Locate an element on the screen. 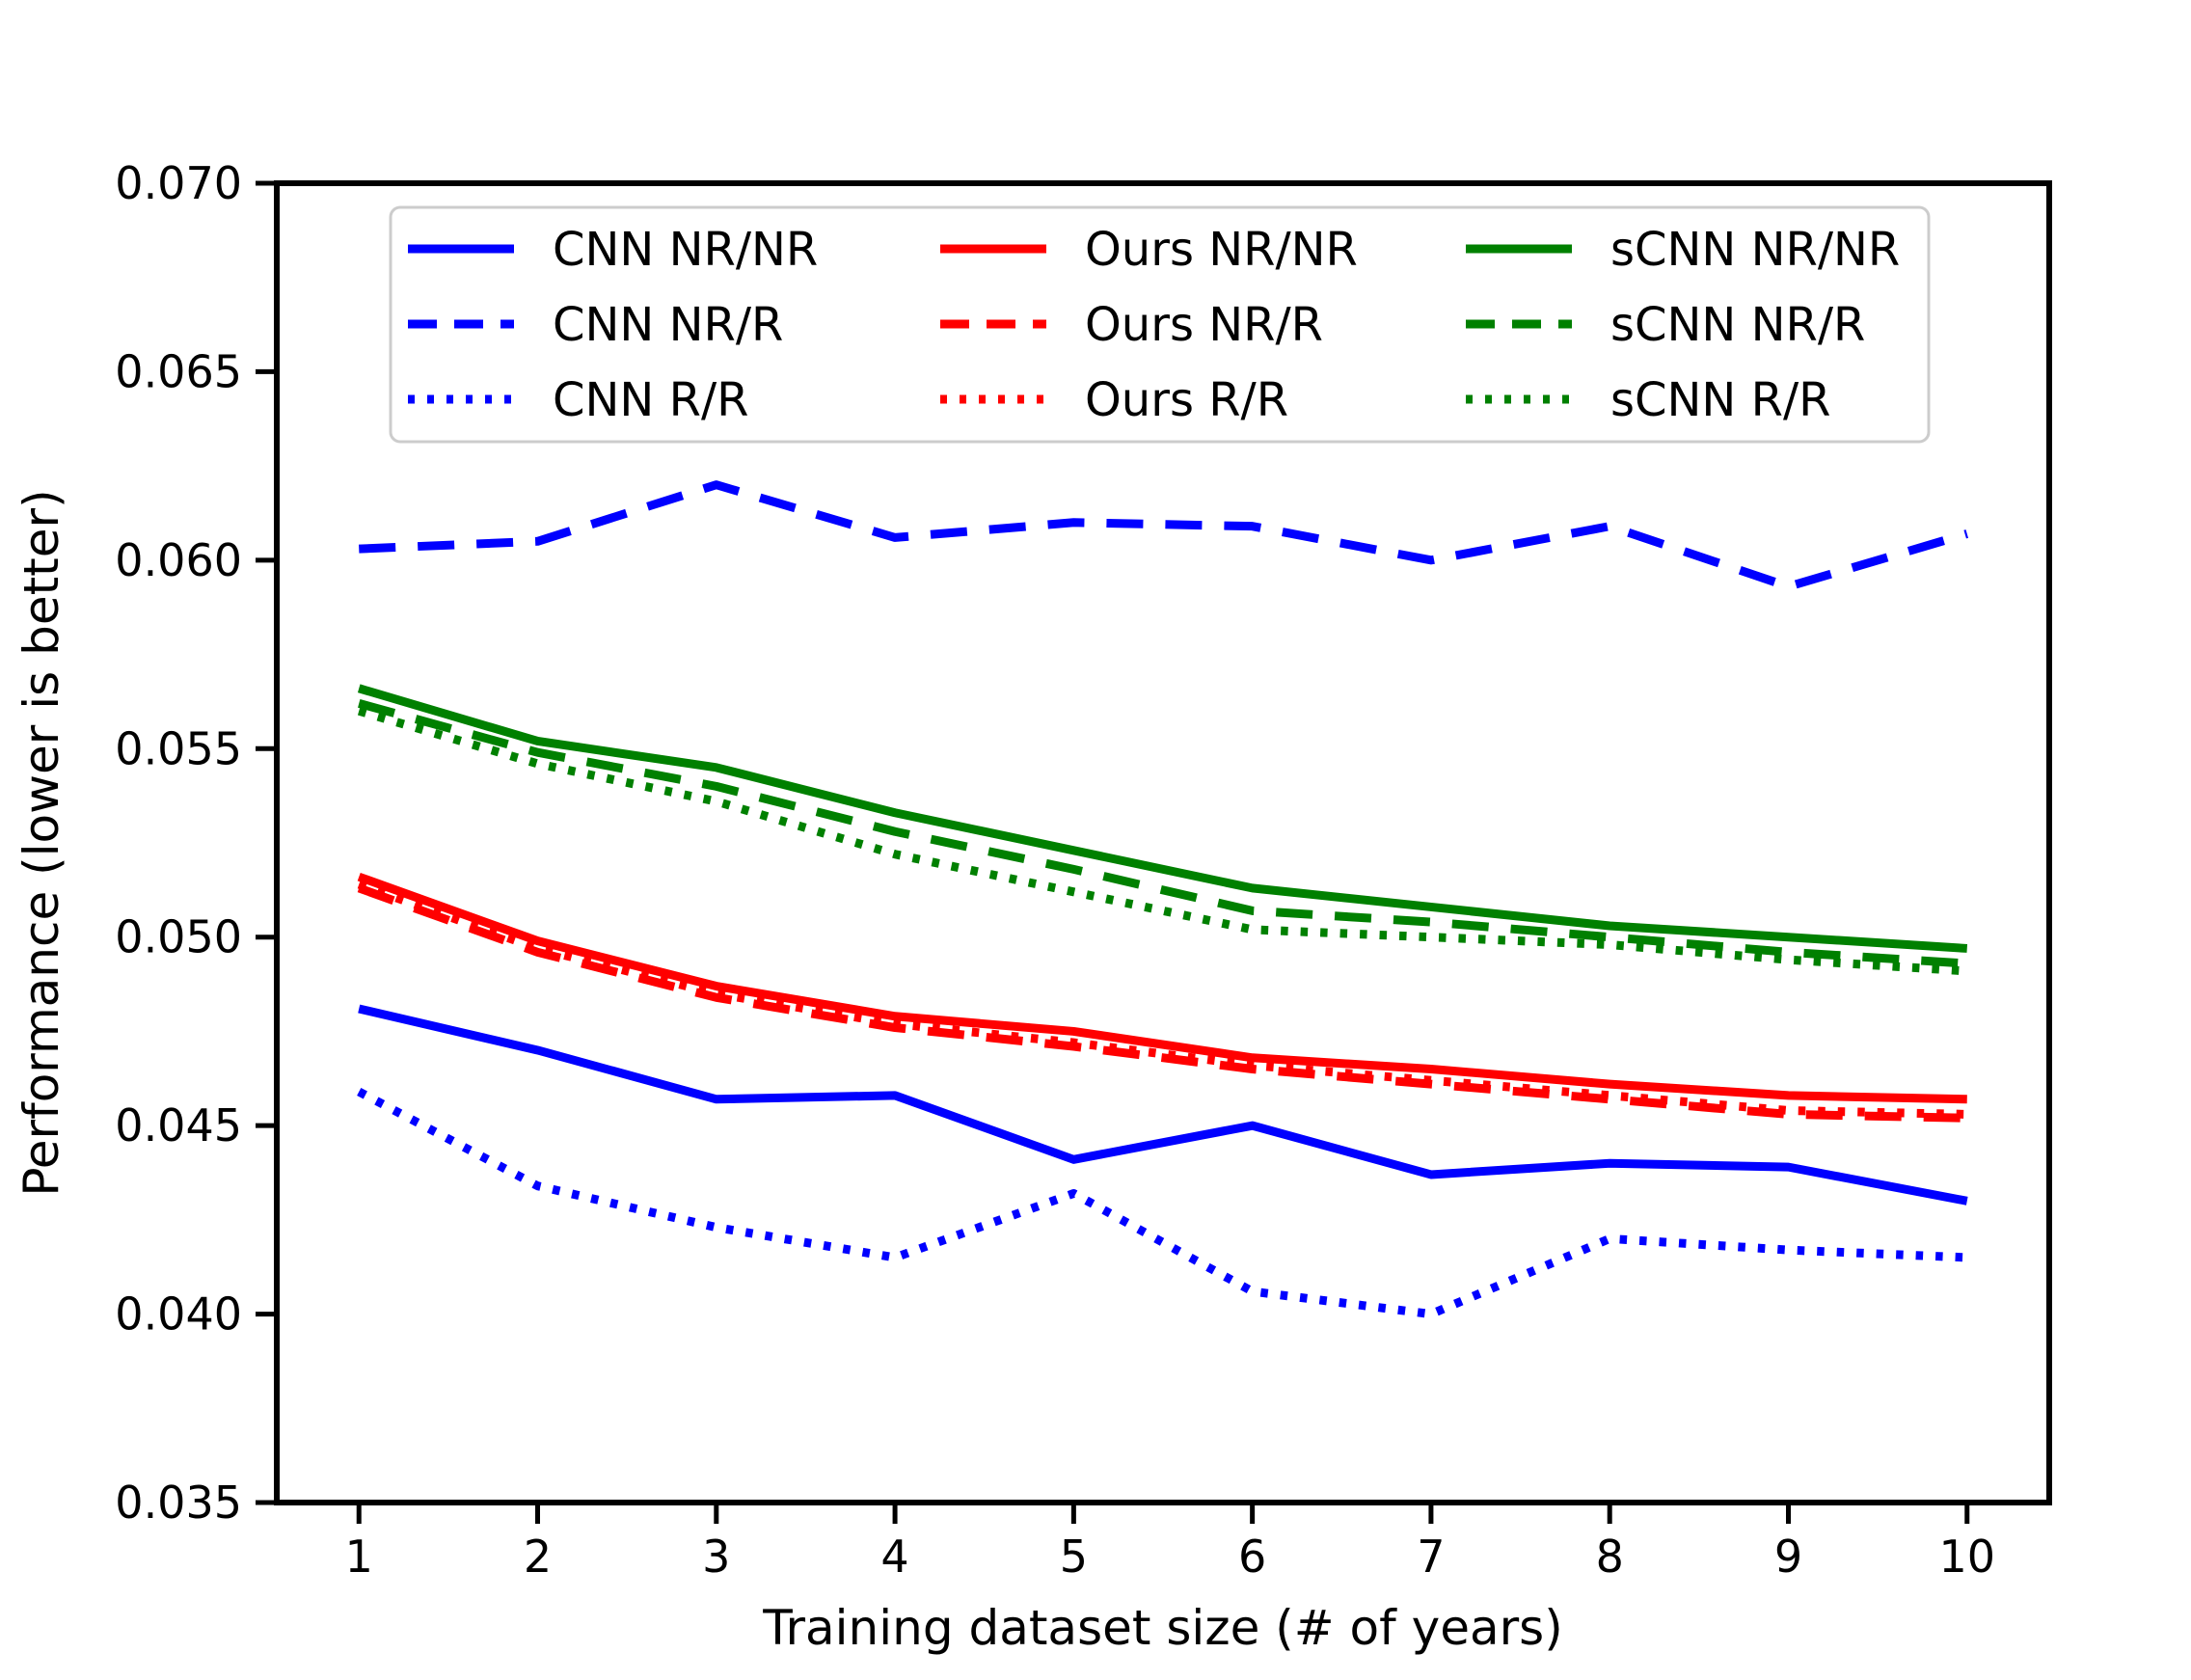 Image resolution: width=2191 pixels, height=1680 pixels. x-tick-label: 9 is located at coordinates (1788, 1557).